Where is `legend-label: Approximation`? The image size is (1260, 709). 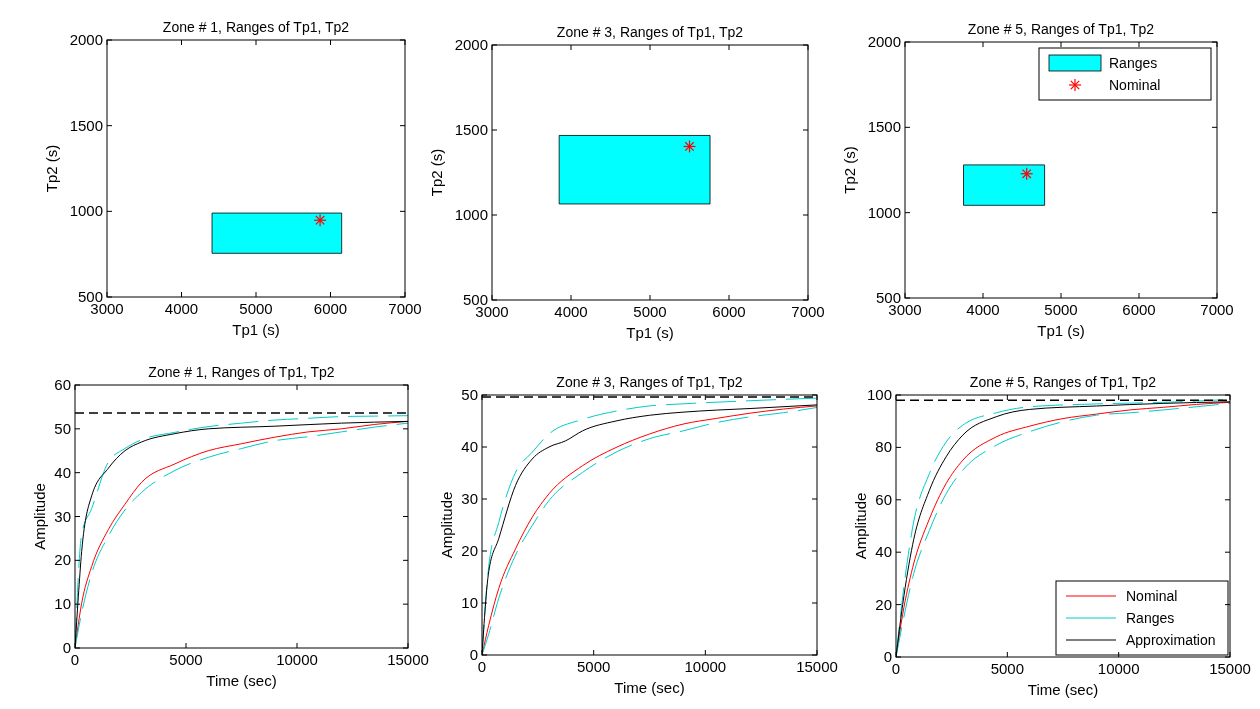 legend-label: Approximation is located at coordinates (1171, 640).